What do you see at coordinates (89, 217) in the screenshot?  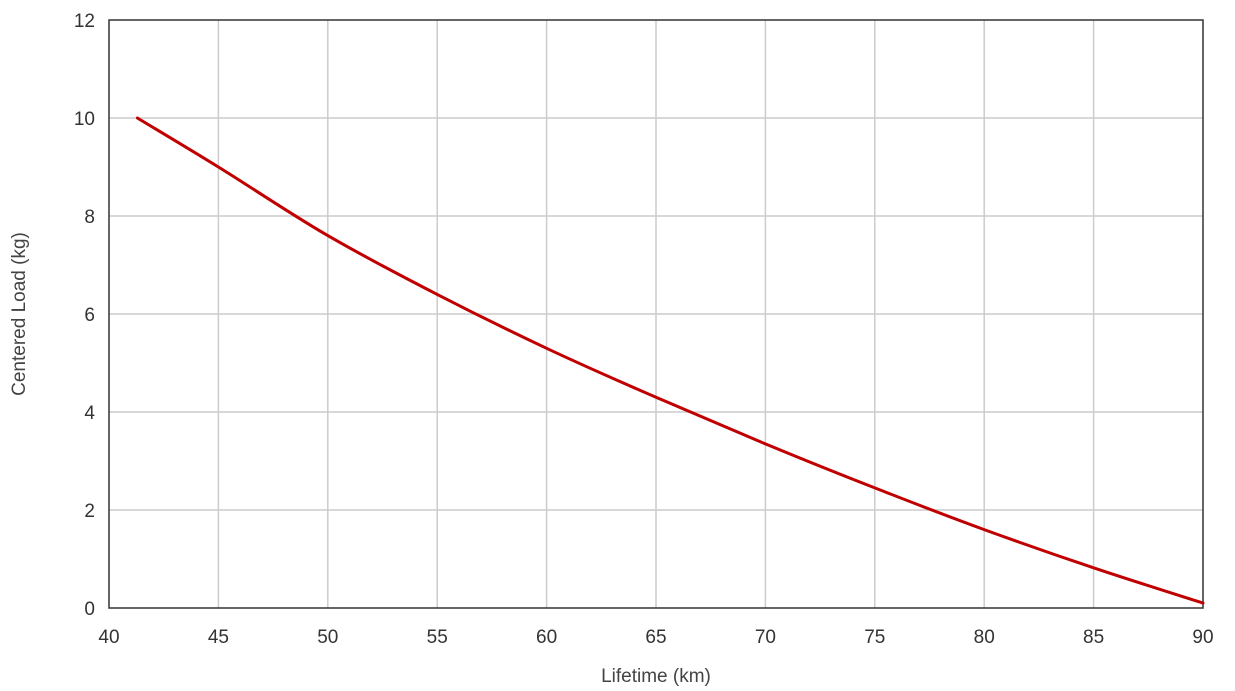 I see `y-tick-label-4: 8` at bounding box center [89, 217].